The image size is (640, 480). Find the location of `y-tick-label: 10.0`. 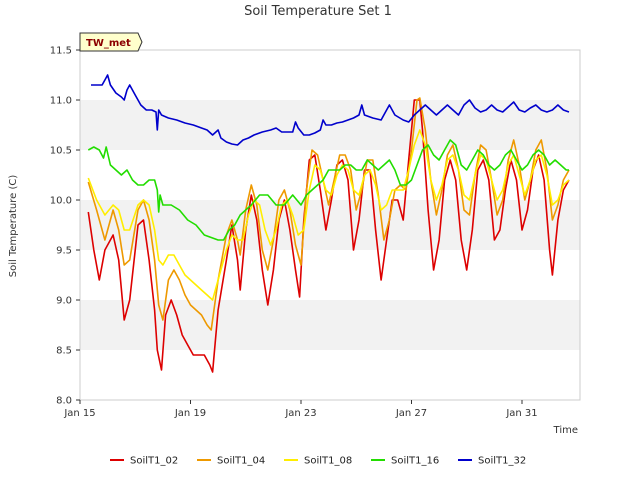

y-tick-label: 10.0 is located at coordinates (61, 201).